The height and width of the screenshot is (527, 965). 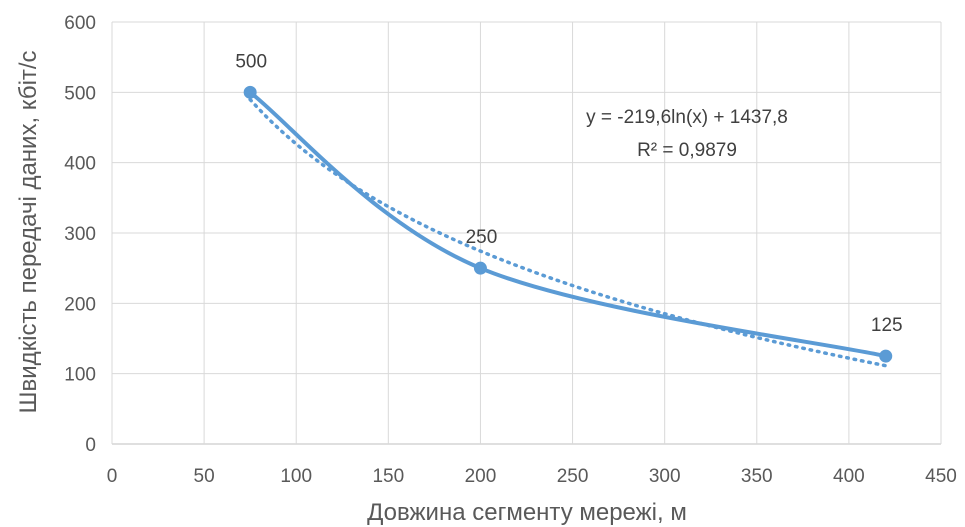 What do you see at coordinates (849, 476) in the screenshot?
I see `x-tick-label: 400` at bounding box center [849, 476].